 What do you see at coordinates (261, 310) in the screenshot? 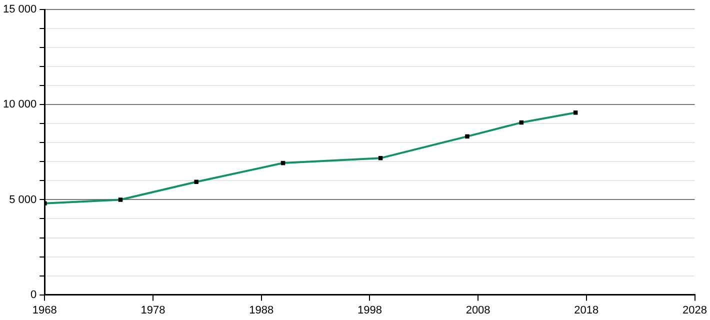
I see `x-tick-label: 1988` at bounding box center [261, 310].